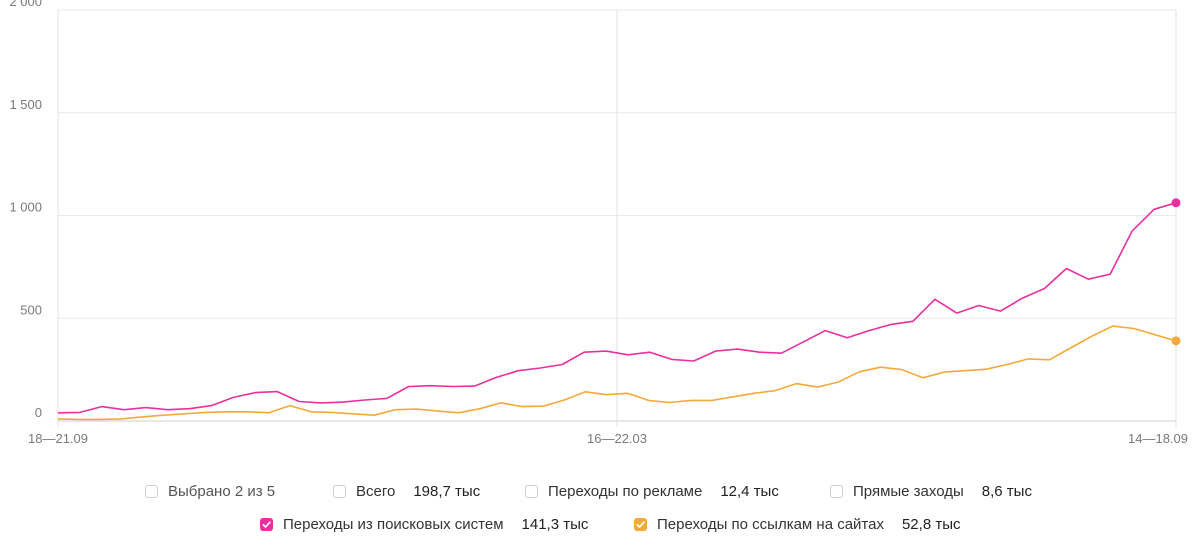 The width and height of the screenshot is (1200, 547). What do you see at coordinates (1176, 203) in the screenshot?
I see `series-endpoint-search` at bounding box center [1176, 203].